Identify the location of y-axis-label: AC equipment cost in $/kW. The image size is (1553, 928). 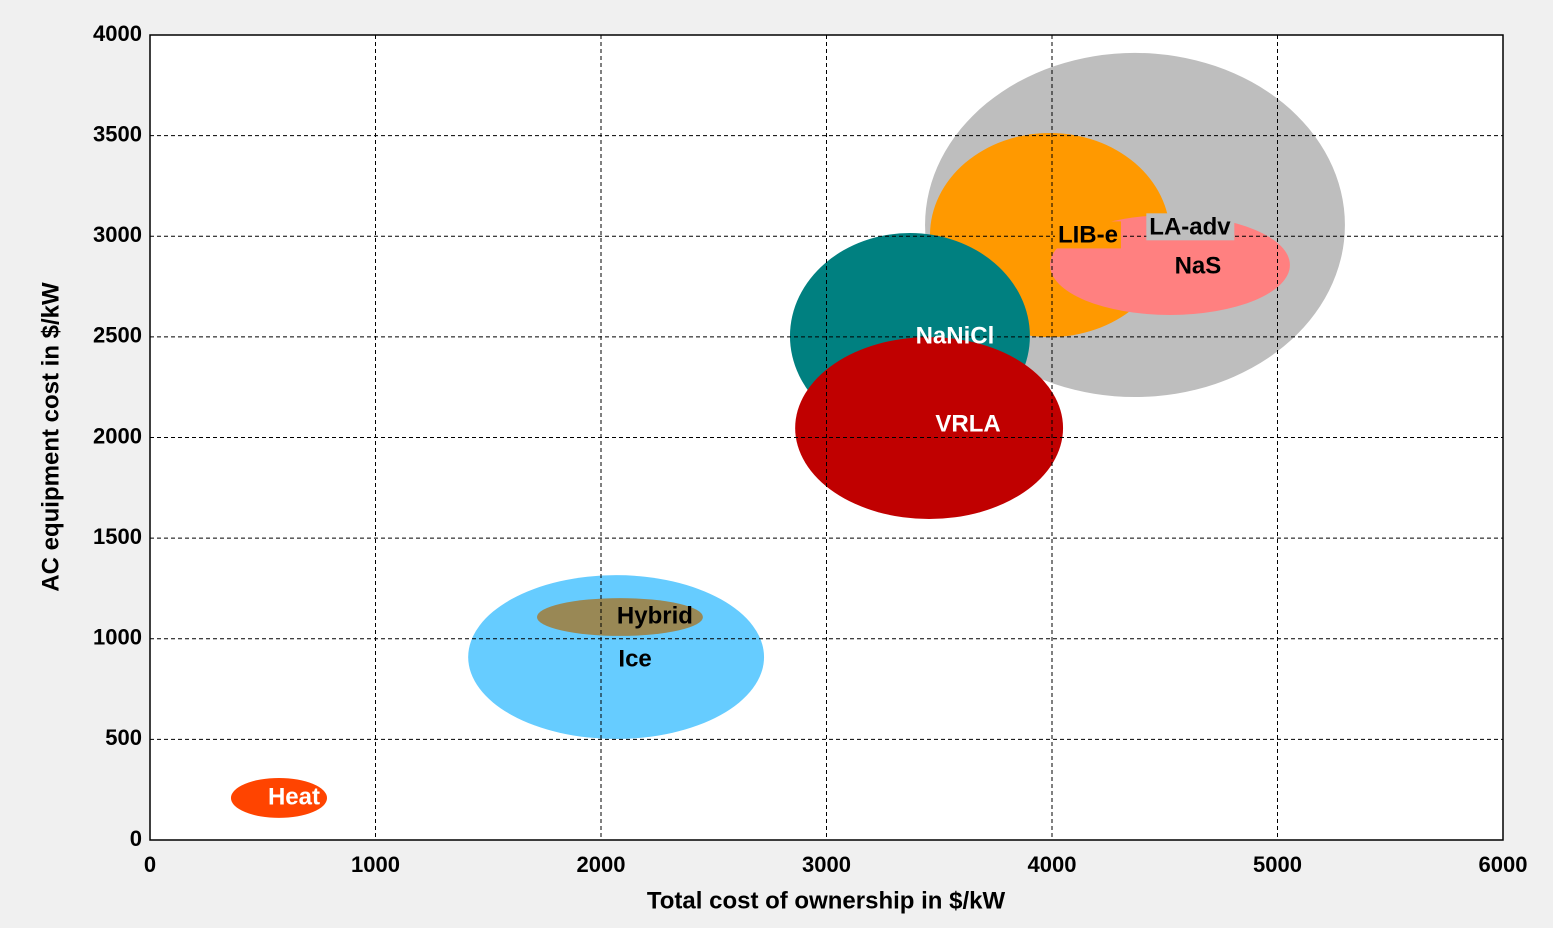
(50, 437).